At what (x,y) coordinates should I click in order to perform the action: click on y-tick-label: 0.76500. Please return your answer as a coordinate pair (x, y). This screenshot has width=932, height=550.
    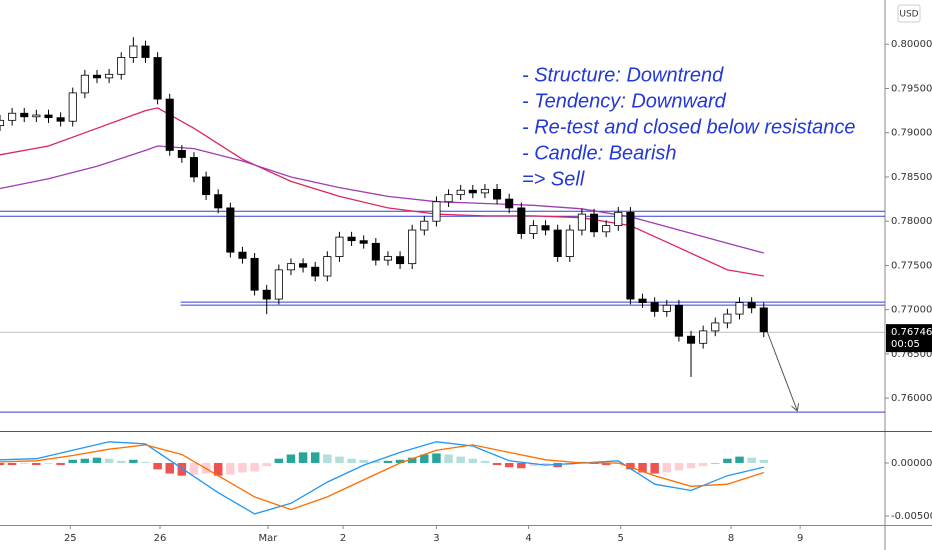
    Looking at the image, I should click on (911, 354).